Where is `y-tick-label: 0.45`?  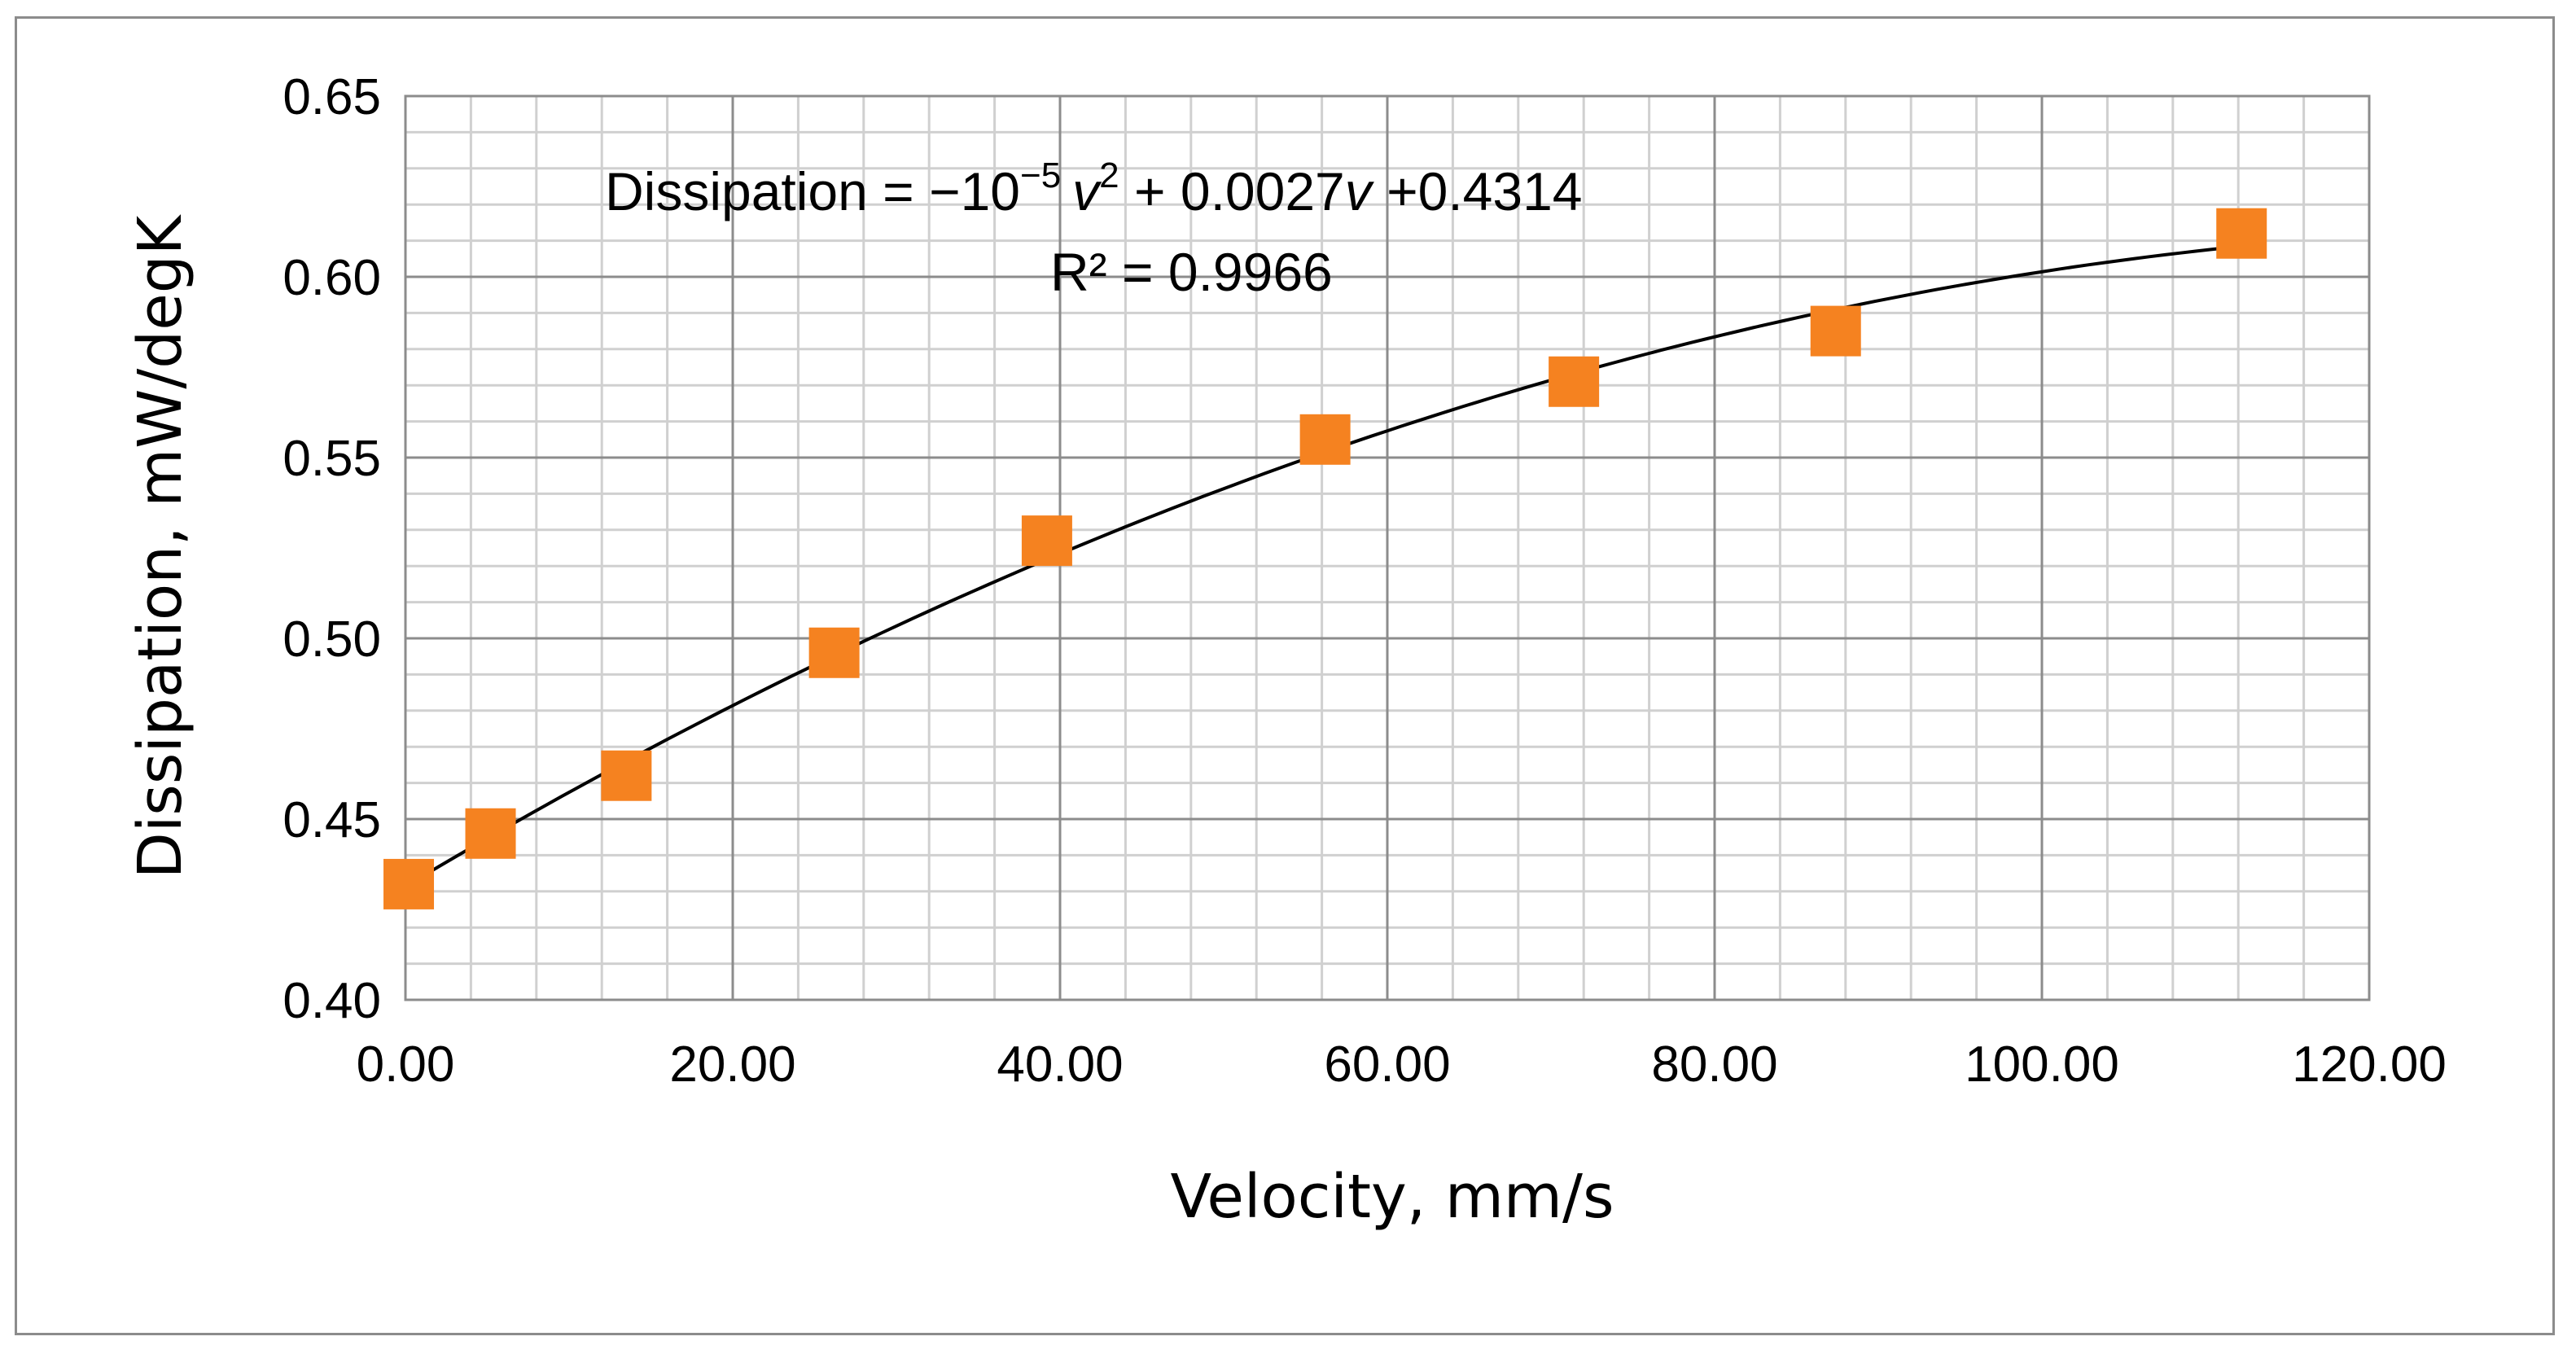
y-tick-label: 0.45 is located at coordinates (332, 820).